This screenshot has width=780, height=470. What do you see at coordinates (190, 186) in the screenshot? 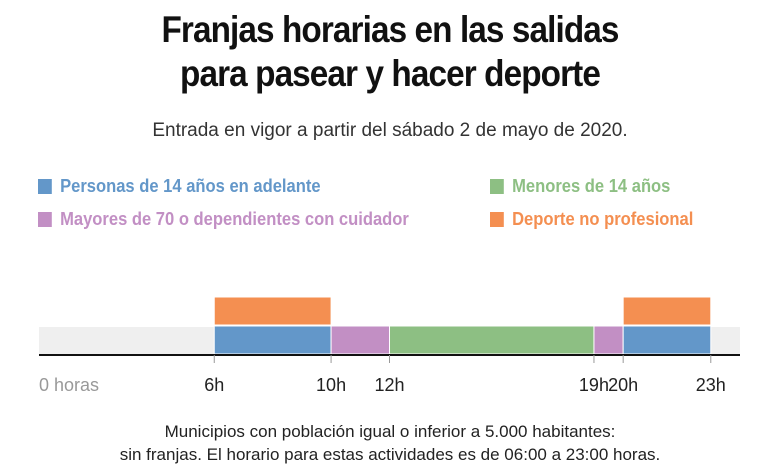
I see `legend-label: Personas de 14 años en adelante` at bounding box center [190, 186].